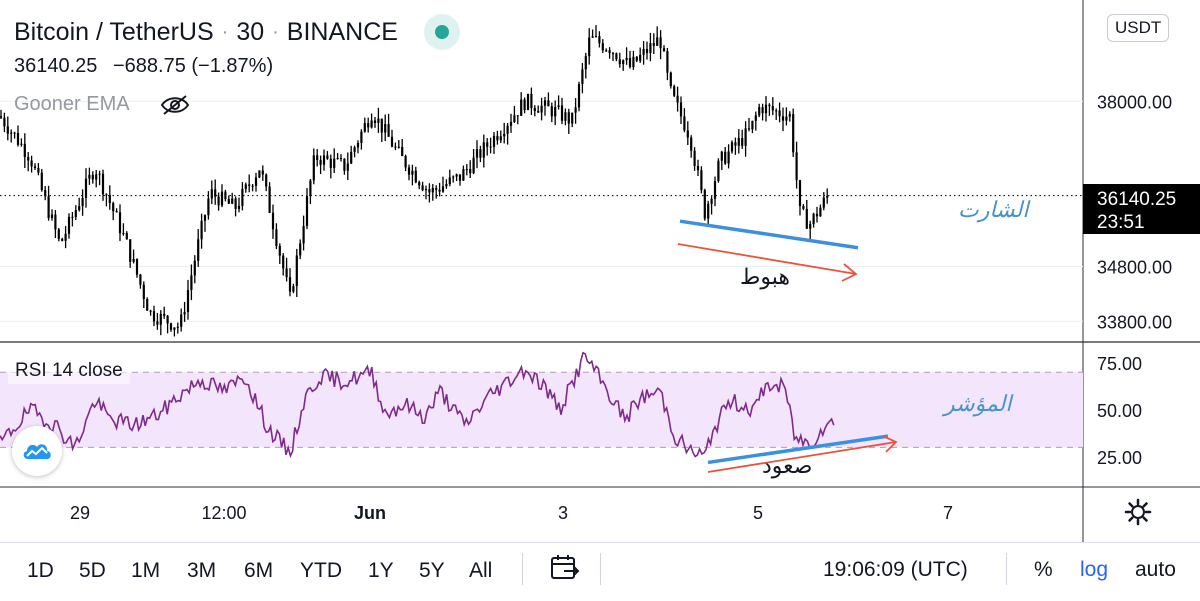 This screenshot has height=601, width=1200. I want to click on indicator-row: Gooner EMA, so click(102, 104).